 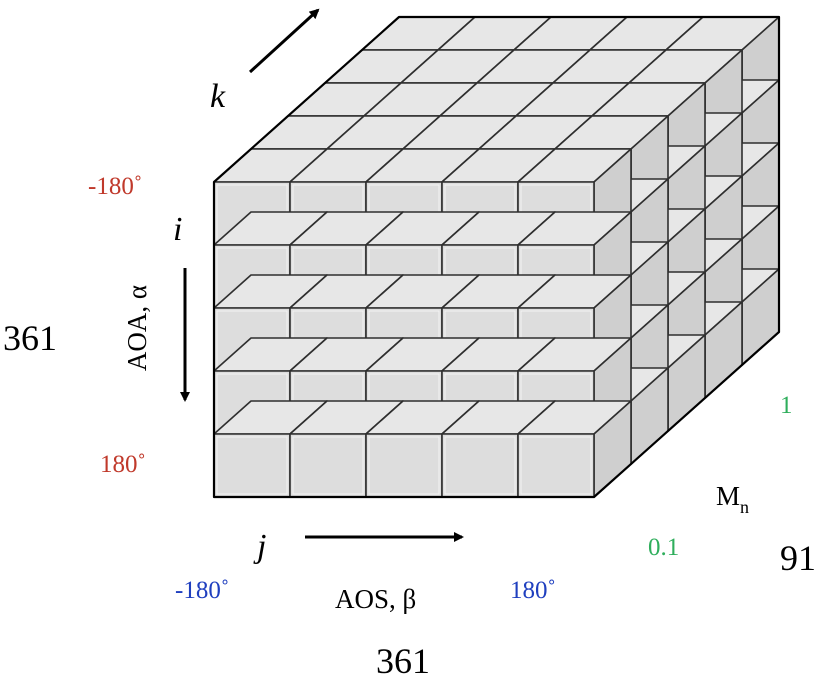 I want to click on cube-cell, so click(x=574, y=449).